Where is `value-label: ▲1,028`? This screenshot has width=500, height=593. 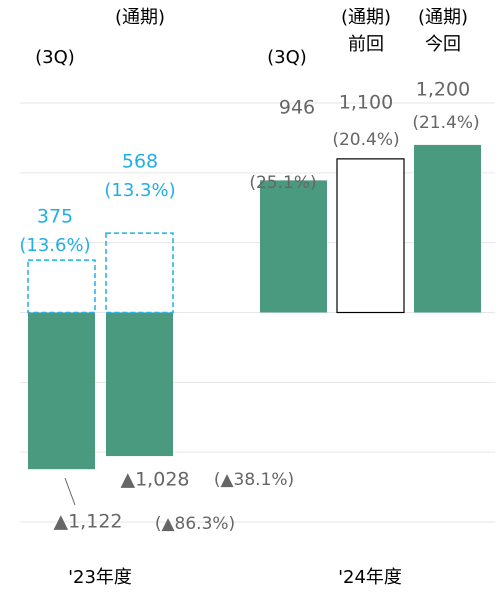
value-label: ▲1,028 is located at coordinates (154, 480).